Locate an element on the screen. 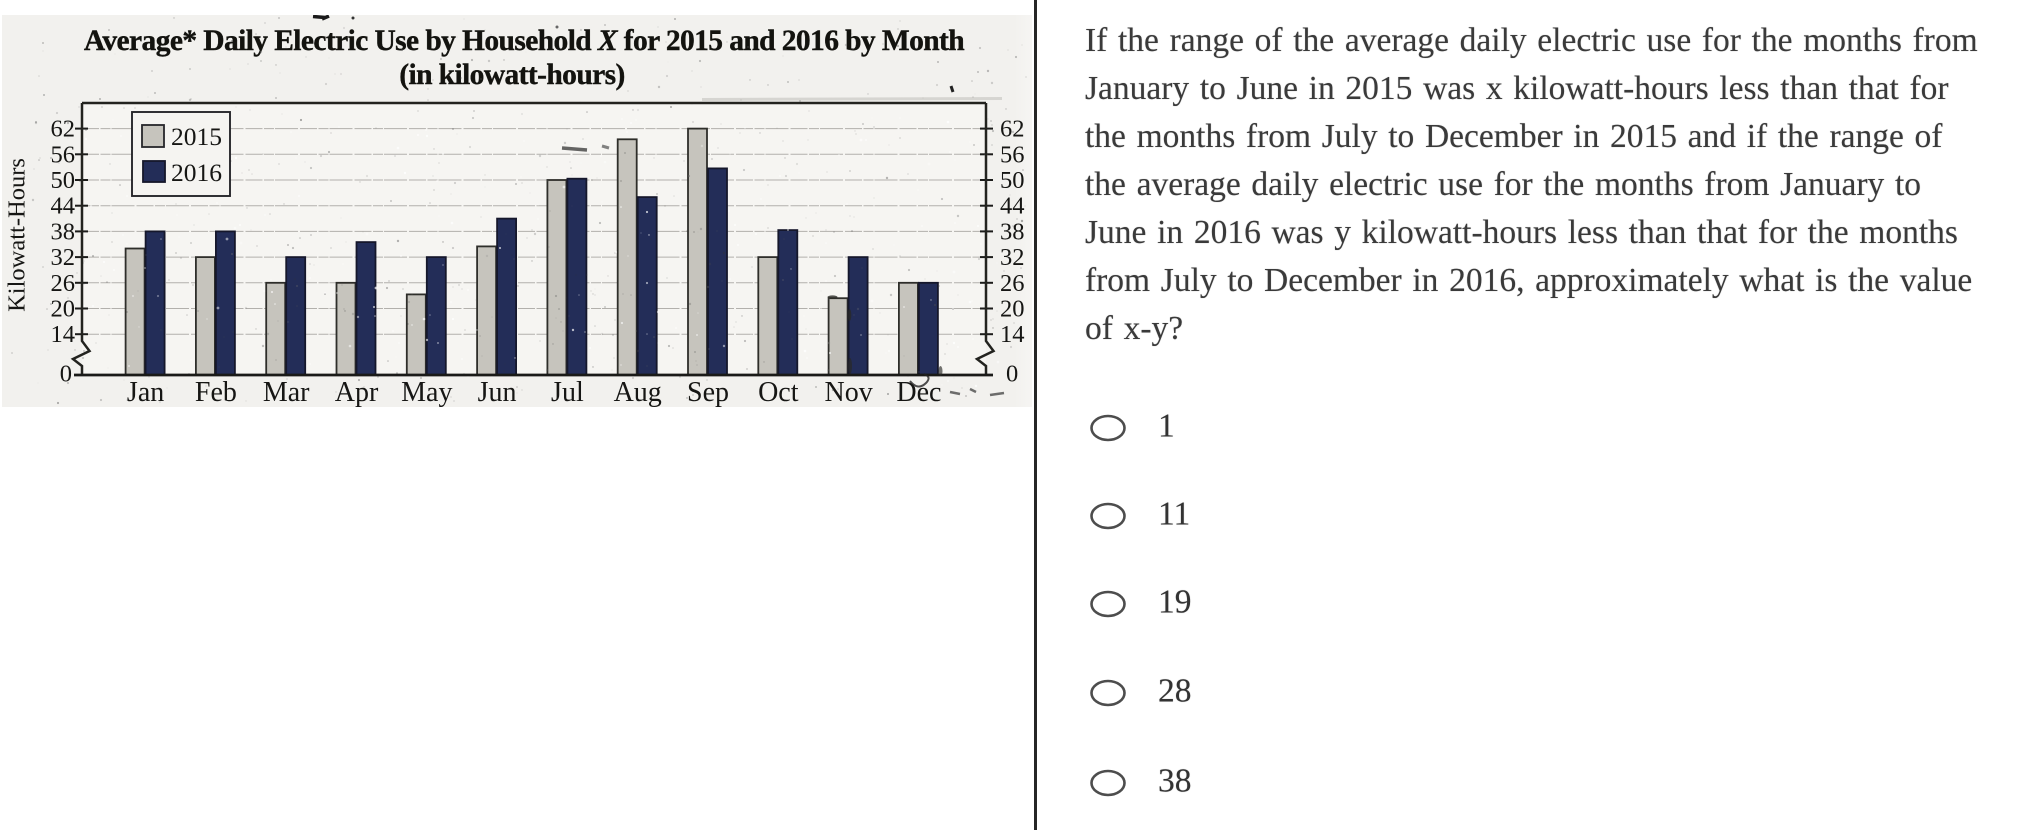 This screenshot has width=2038, height=830. svg-text: Dec is located at coordinates (918, 392).